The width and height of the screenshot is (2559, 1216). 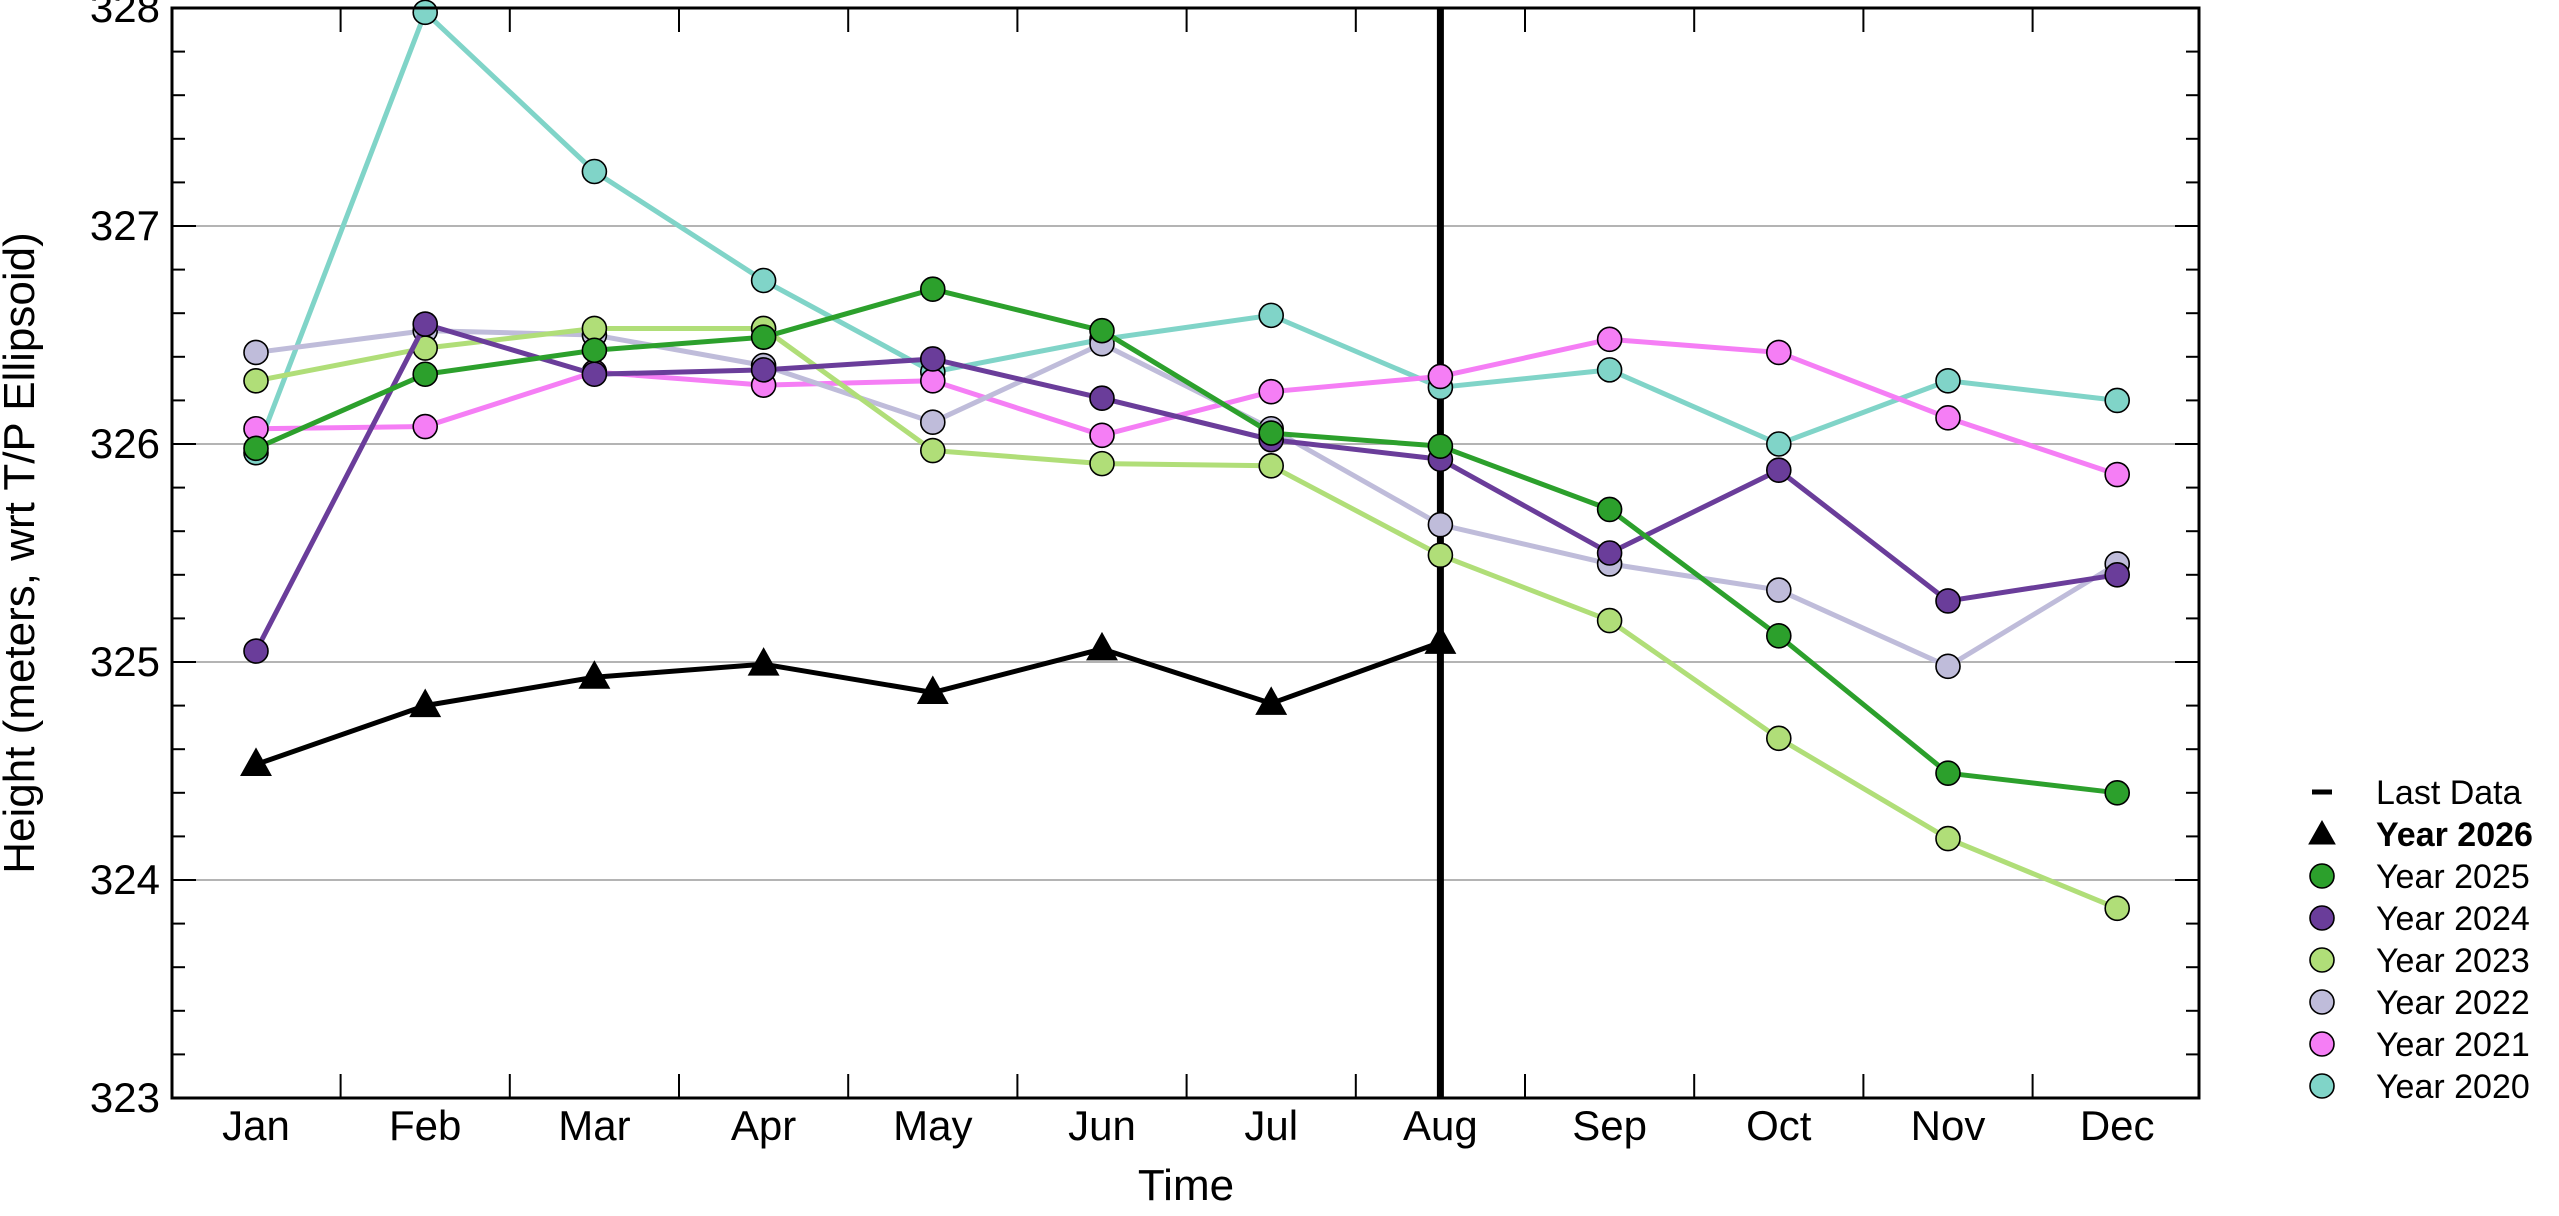 What do you see at coordinates (125, 1097) in the screenshot?
I see `y-tick-label: 323` at bounding box center [125, 1097].